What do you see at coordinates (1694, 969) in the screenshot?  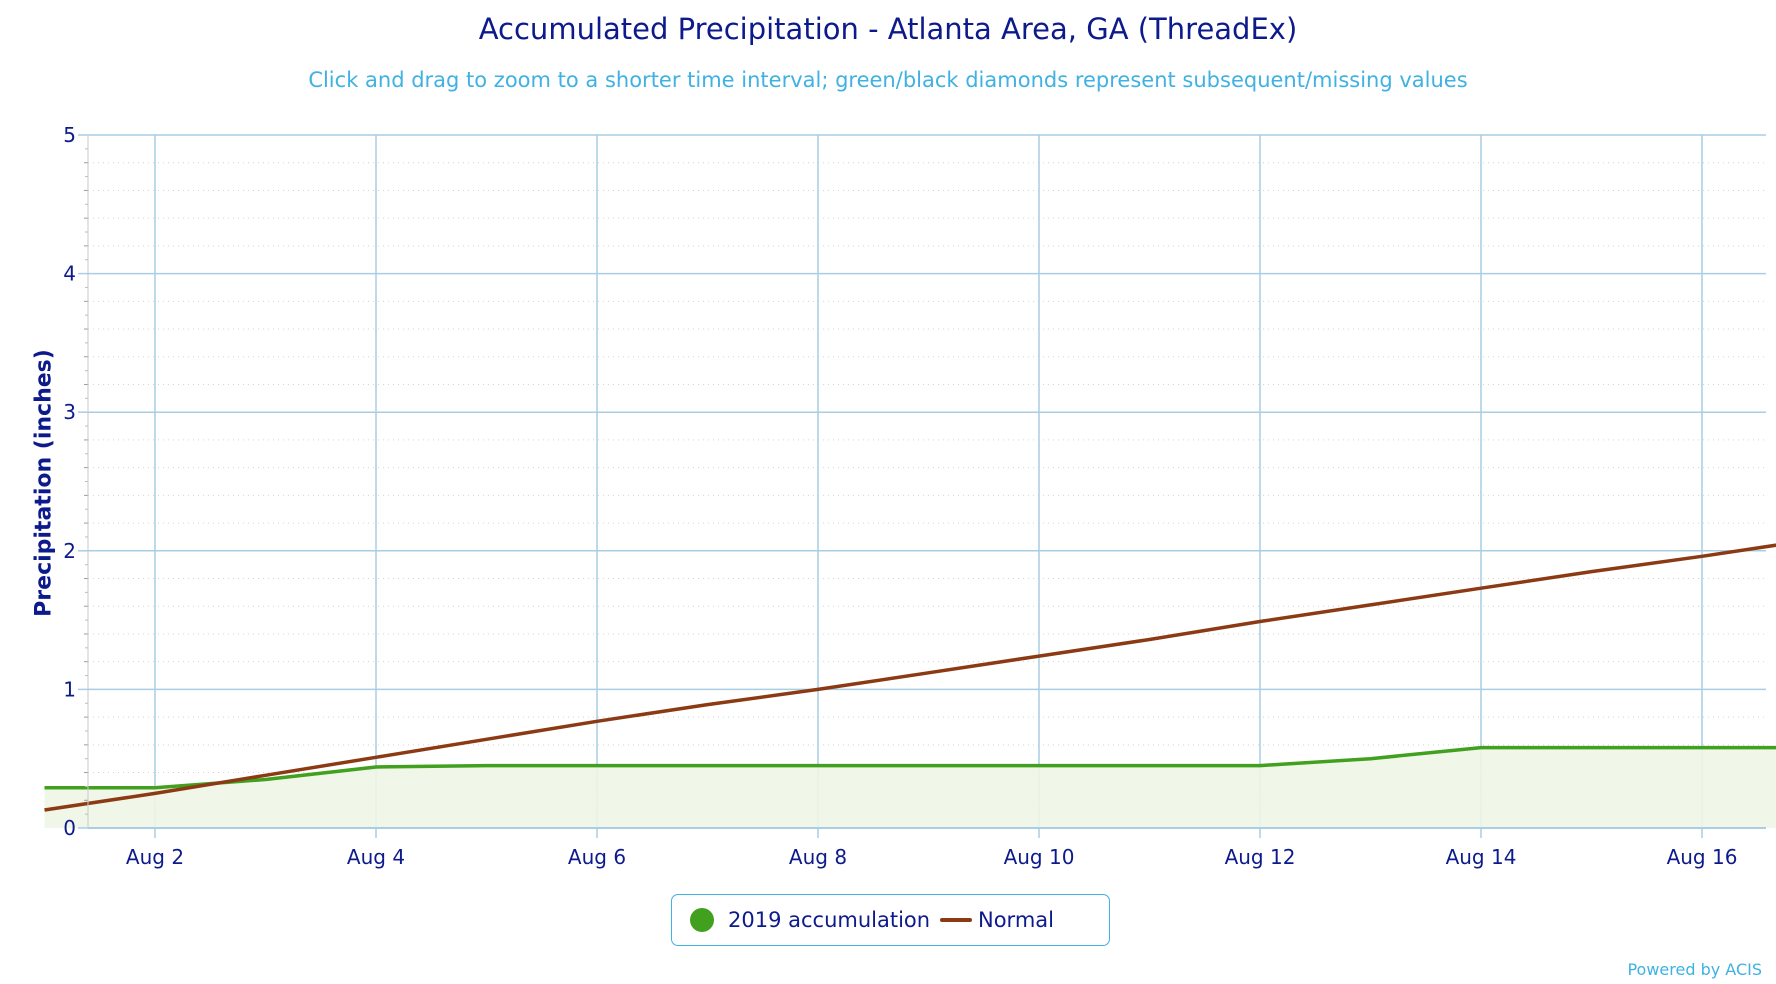 I see `credit-link: Powered by ACIS` at bounding box center [1694, 969].